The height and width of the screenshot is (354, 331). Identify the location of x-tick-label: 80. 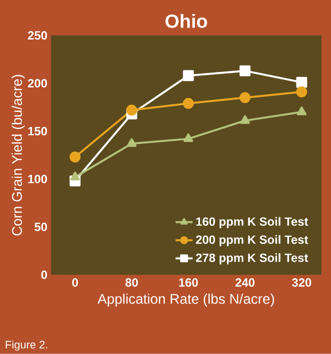
(131, 282).